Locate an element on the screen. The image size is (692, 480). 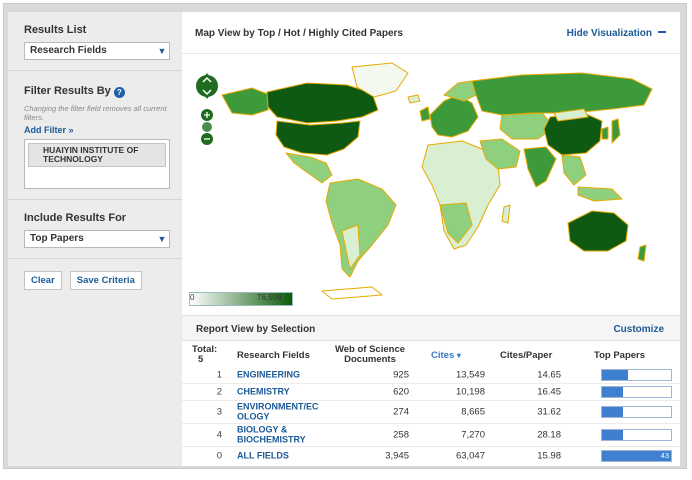
add-filter-link: Add Filter » is located at coordinates (49, 130).